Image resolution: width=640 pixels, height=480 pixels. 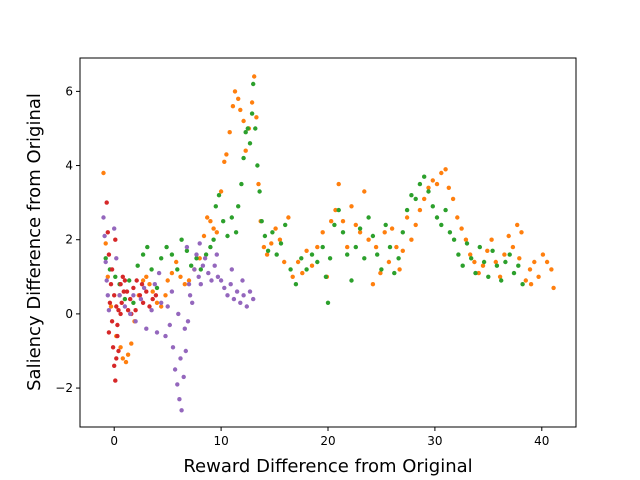 I want to click on x-tick-label: 0, so click(x=114, y=441).